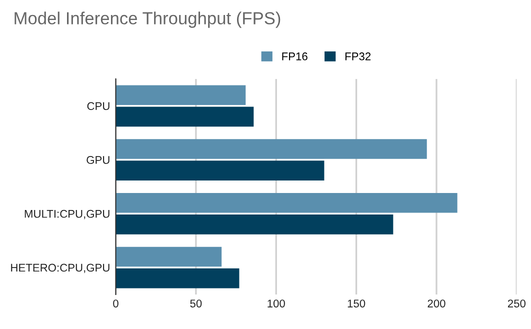 The width and height of the screenshot is (531, 329). Describe the element at coordinates (295, 56) in the screenshot. I see `legend-label: FP16` at that location.